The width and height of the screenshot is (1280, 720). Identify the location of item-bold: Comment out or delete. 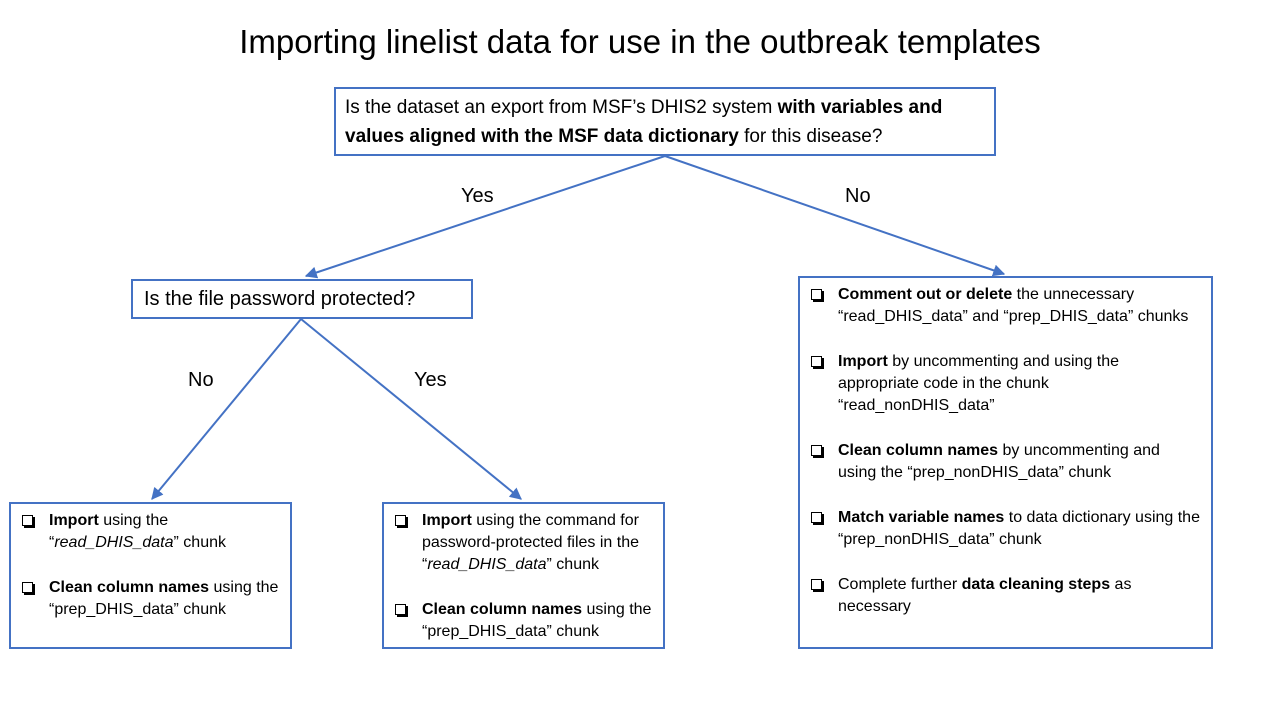
(925, 294).